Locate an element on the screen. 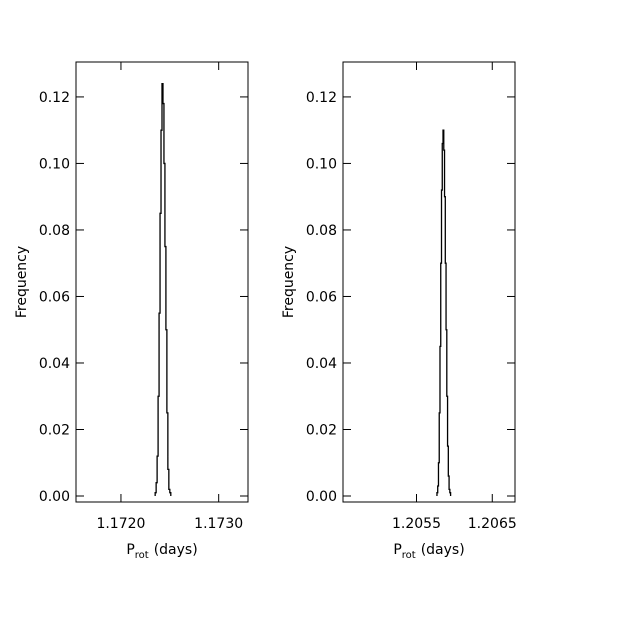  x-tick-label: 1.1720 is located at coordinates (120, 524).